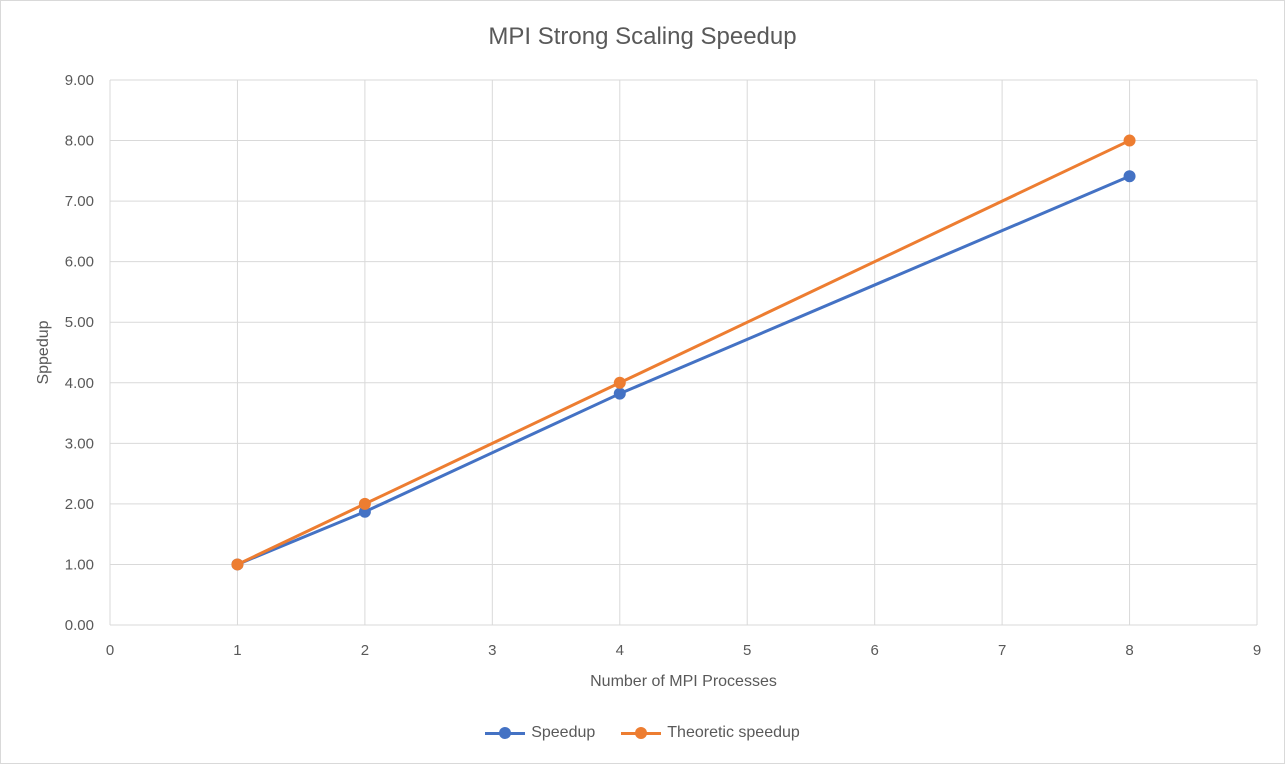 This screenshot has height=764, width=1285. Describe the element at coordinates (79, 322) in the screenshot. I see `y-tick-label: 5.00` at that location.